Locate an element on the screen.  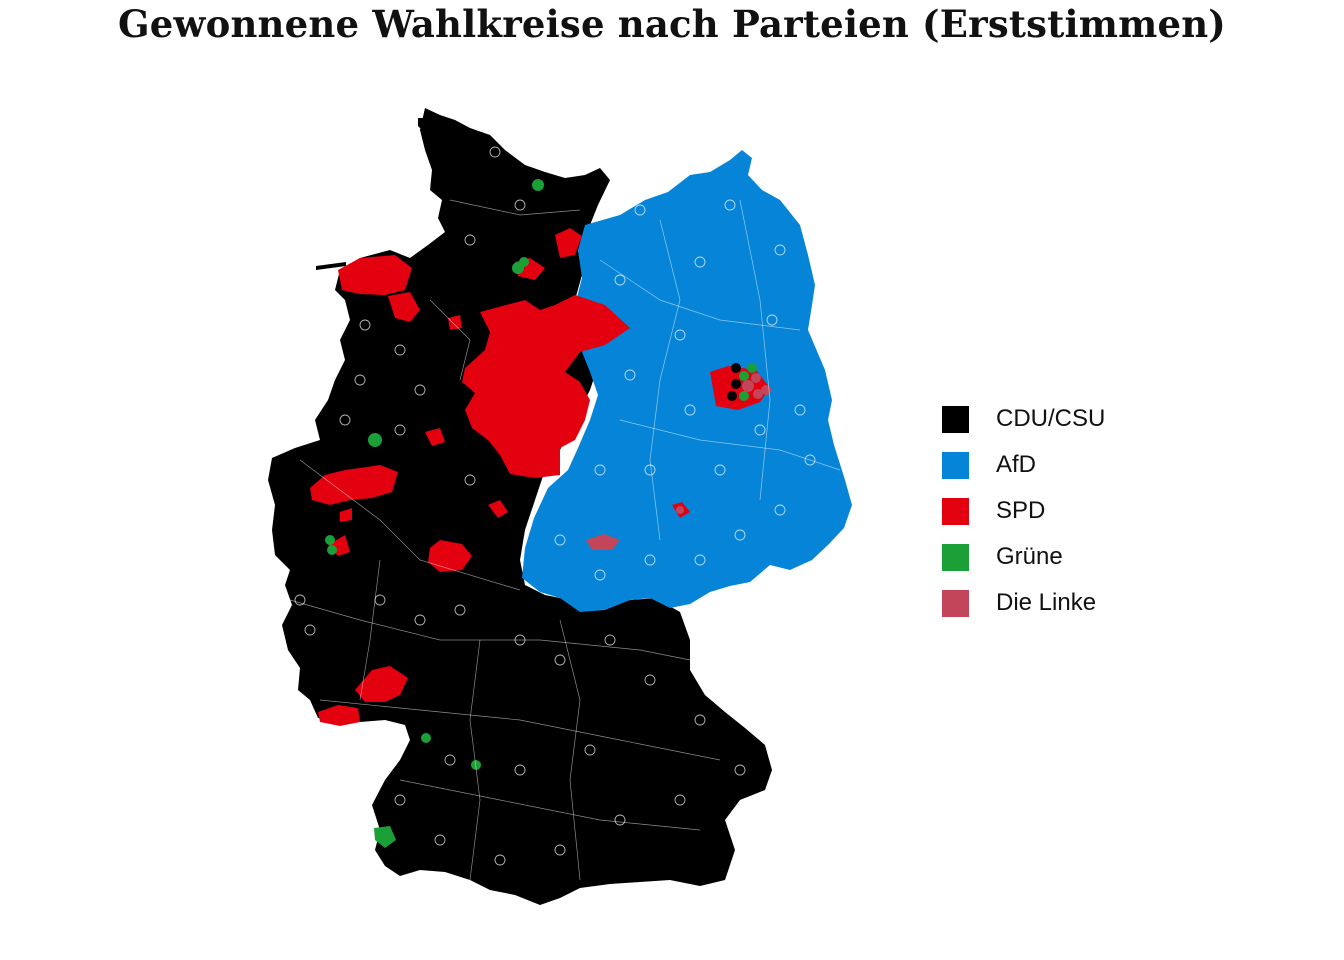
region-cdu-berlin is located at coordinates (734, 382).